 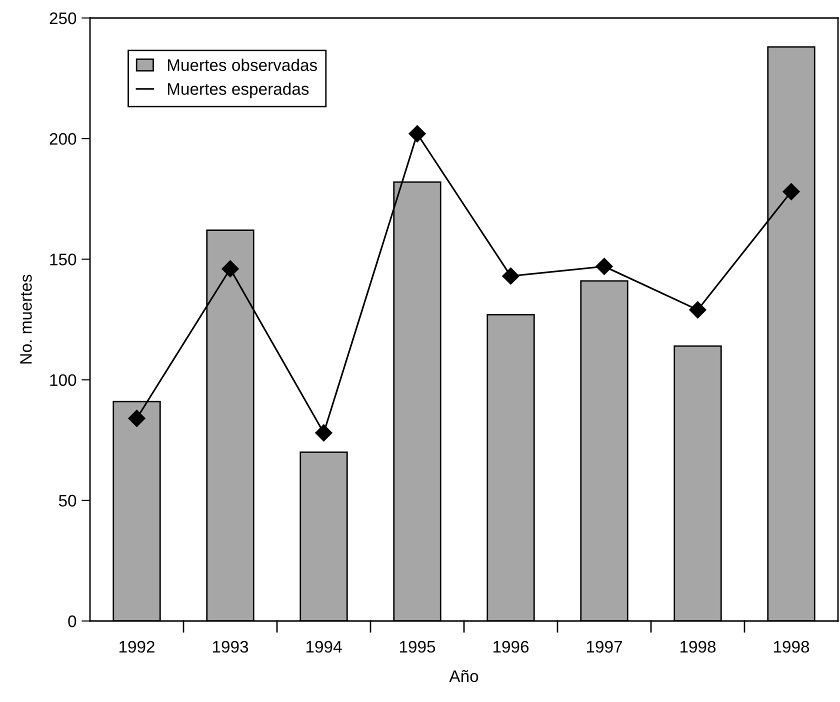 What do you see at coordinates (324, 646) in the screenshot?
I see `x-tick-label: 1994` at bounding box center [324, 646].